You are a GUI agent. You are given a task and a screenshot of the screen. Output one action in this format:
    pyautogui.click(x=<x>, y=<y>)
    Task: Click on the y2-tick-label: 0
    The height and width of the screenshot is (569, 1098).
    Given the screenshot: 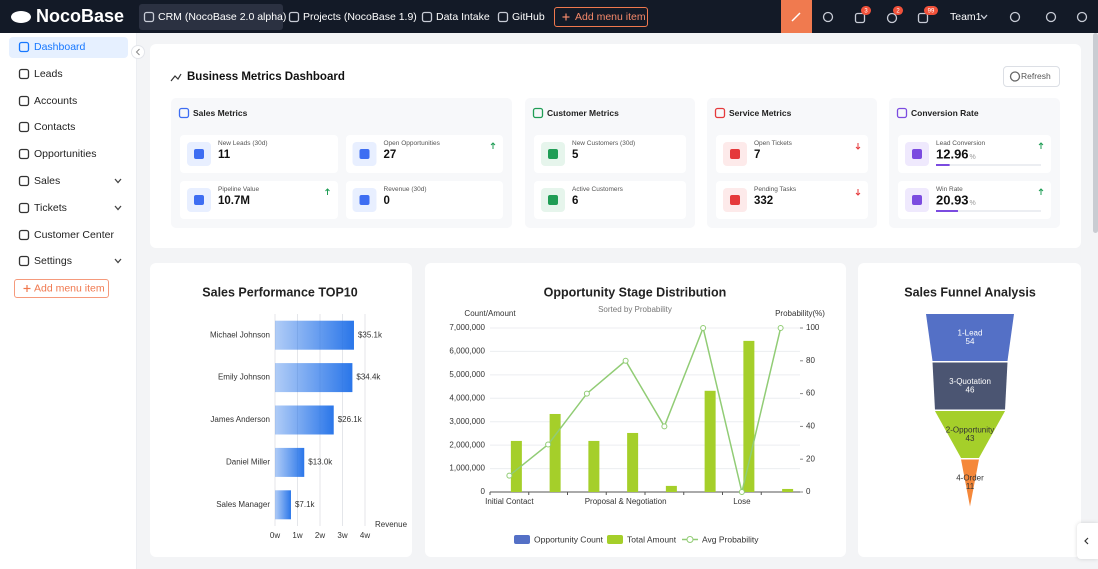 What is the action you would take?
    pyautogui.click(x=808, y=491)
    